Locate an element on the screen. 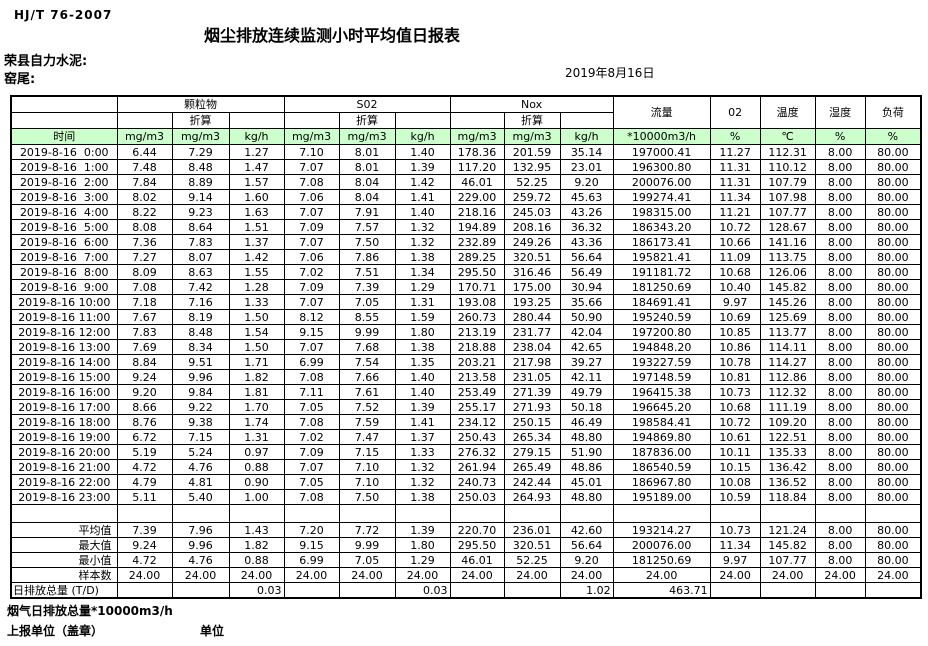 This screenshot has width=928, height=646. cell-value: 232.89 is located at coordinates (477, 242).